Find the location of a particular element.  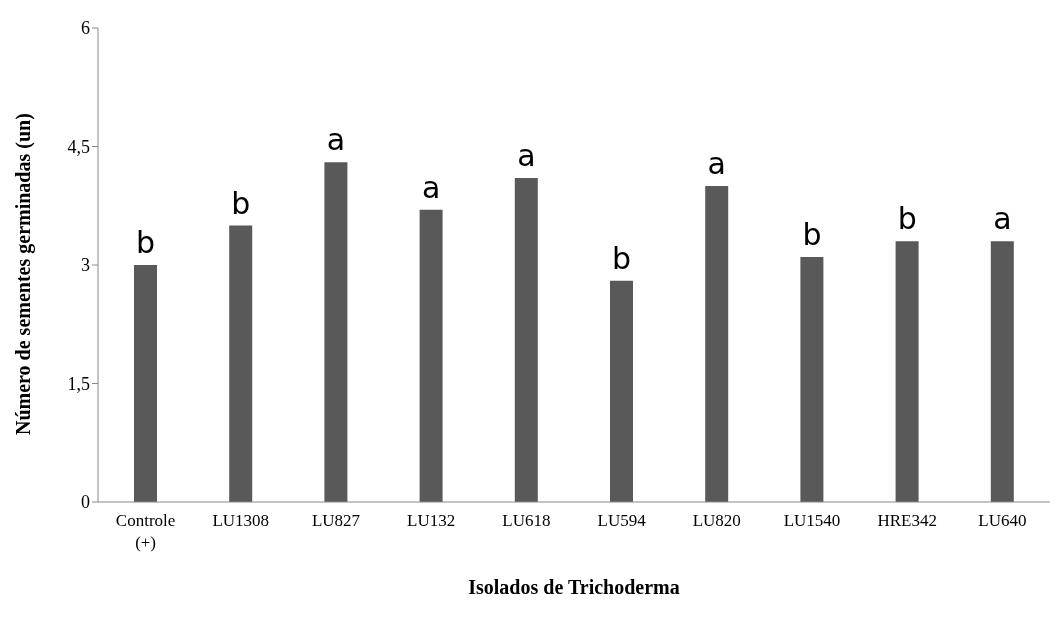

y-tick-label: 1,5 is located at coordinates (78, 383).